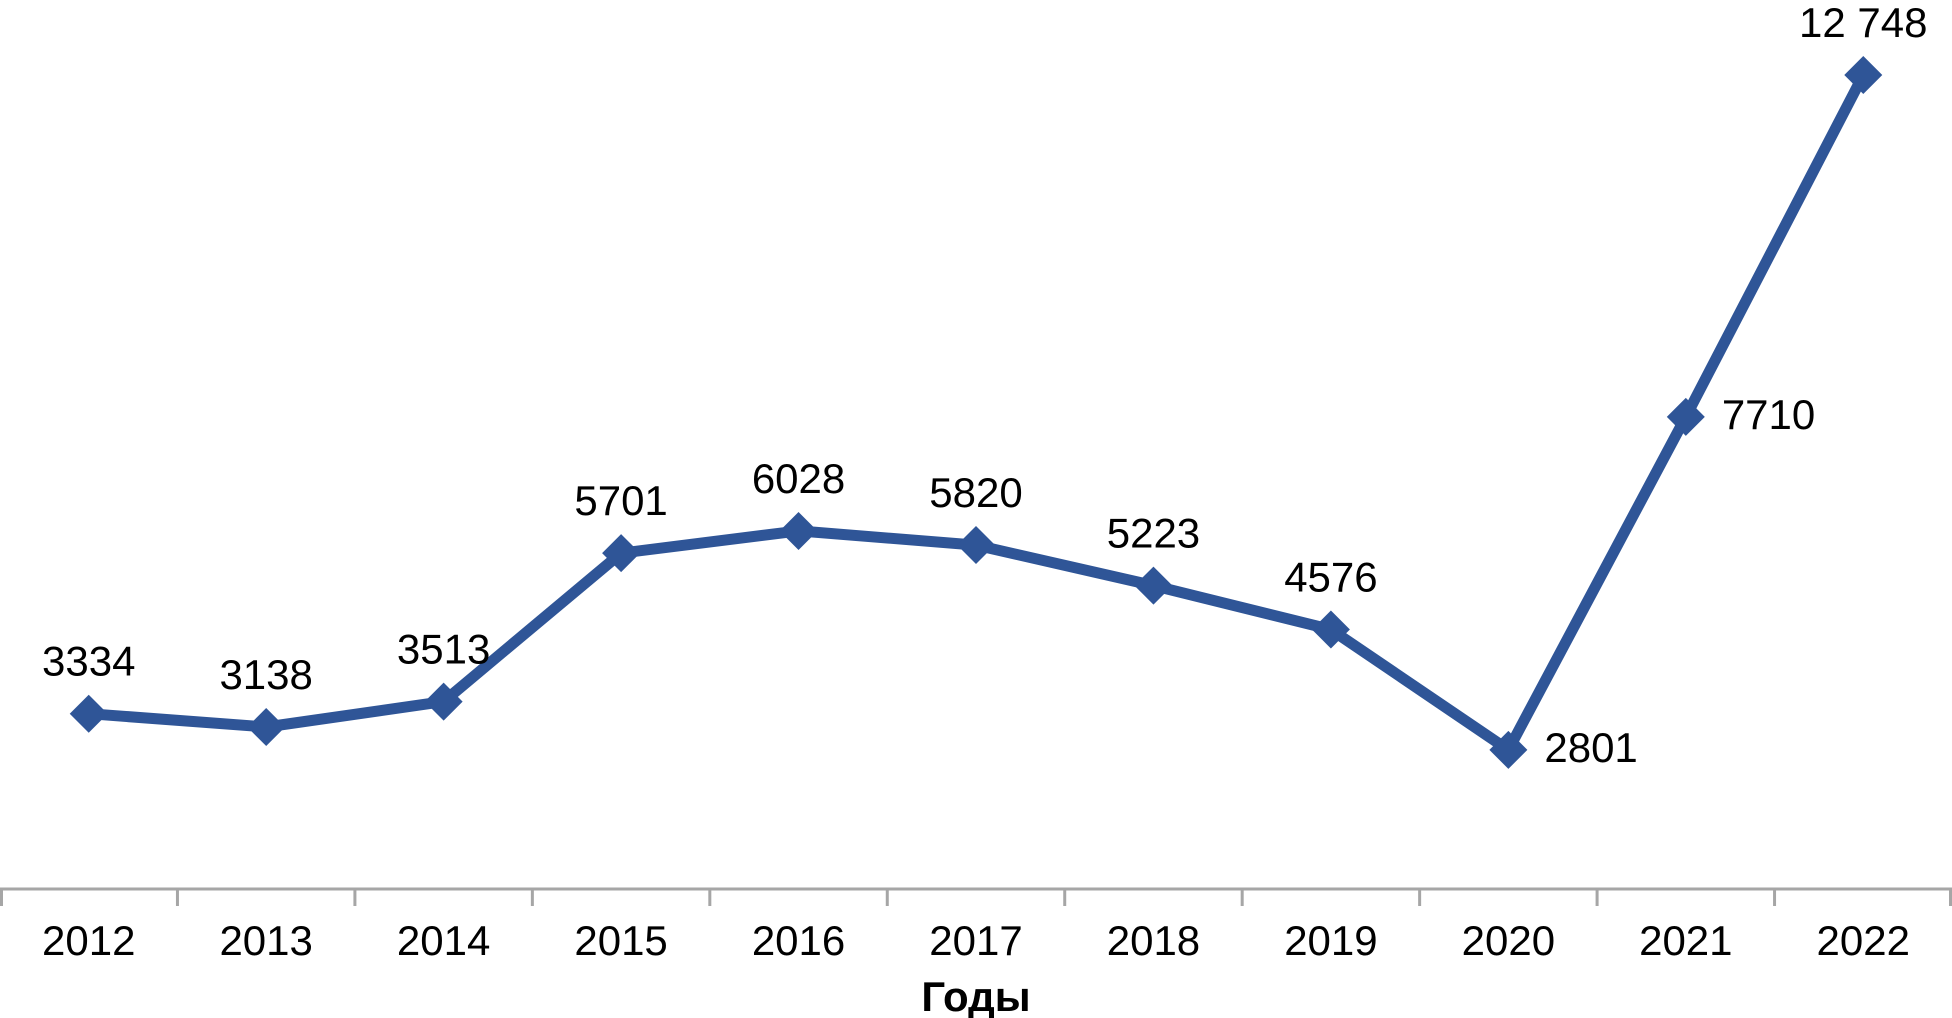  I want to click on data-point-label: 5820, so click(975, 492).